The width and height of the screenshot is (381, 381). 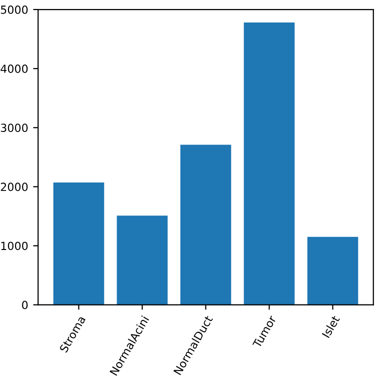 What do you see at coordinates (14, 187) in the screenshot?
I see `y-tick-label: 2000` at bounding box center [14, 187].